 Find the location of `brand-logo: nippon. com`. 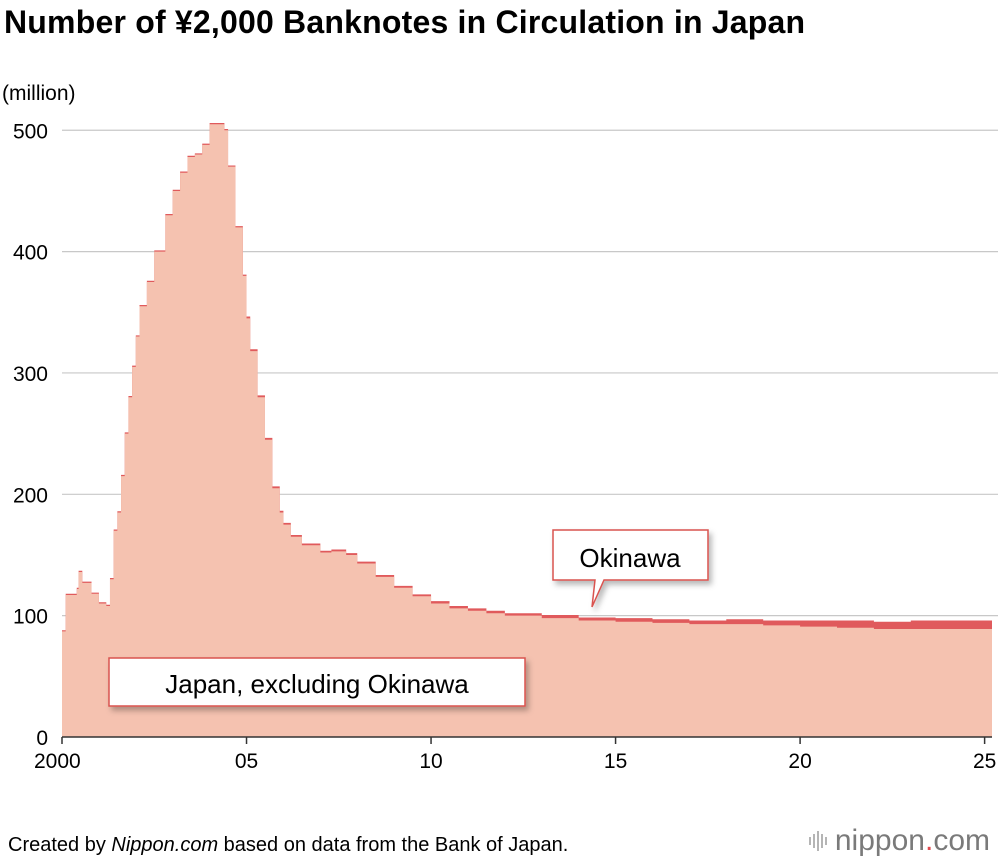

brand-logo: nippon. com is located at coordinates (899, 841).